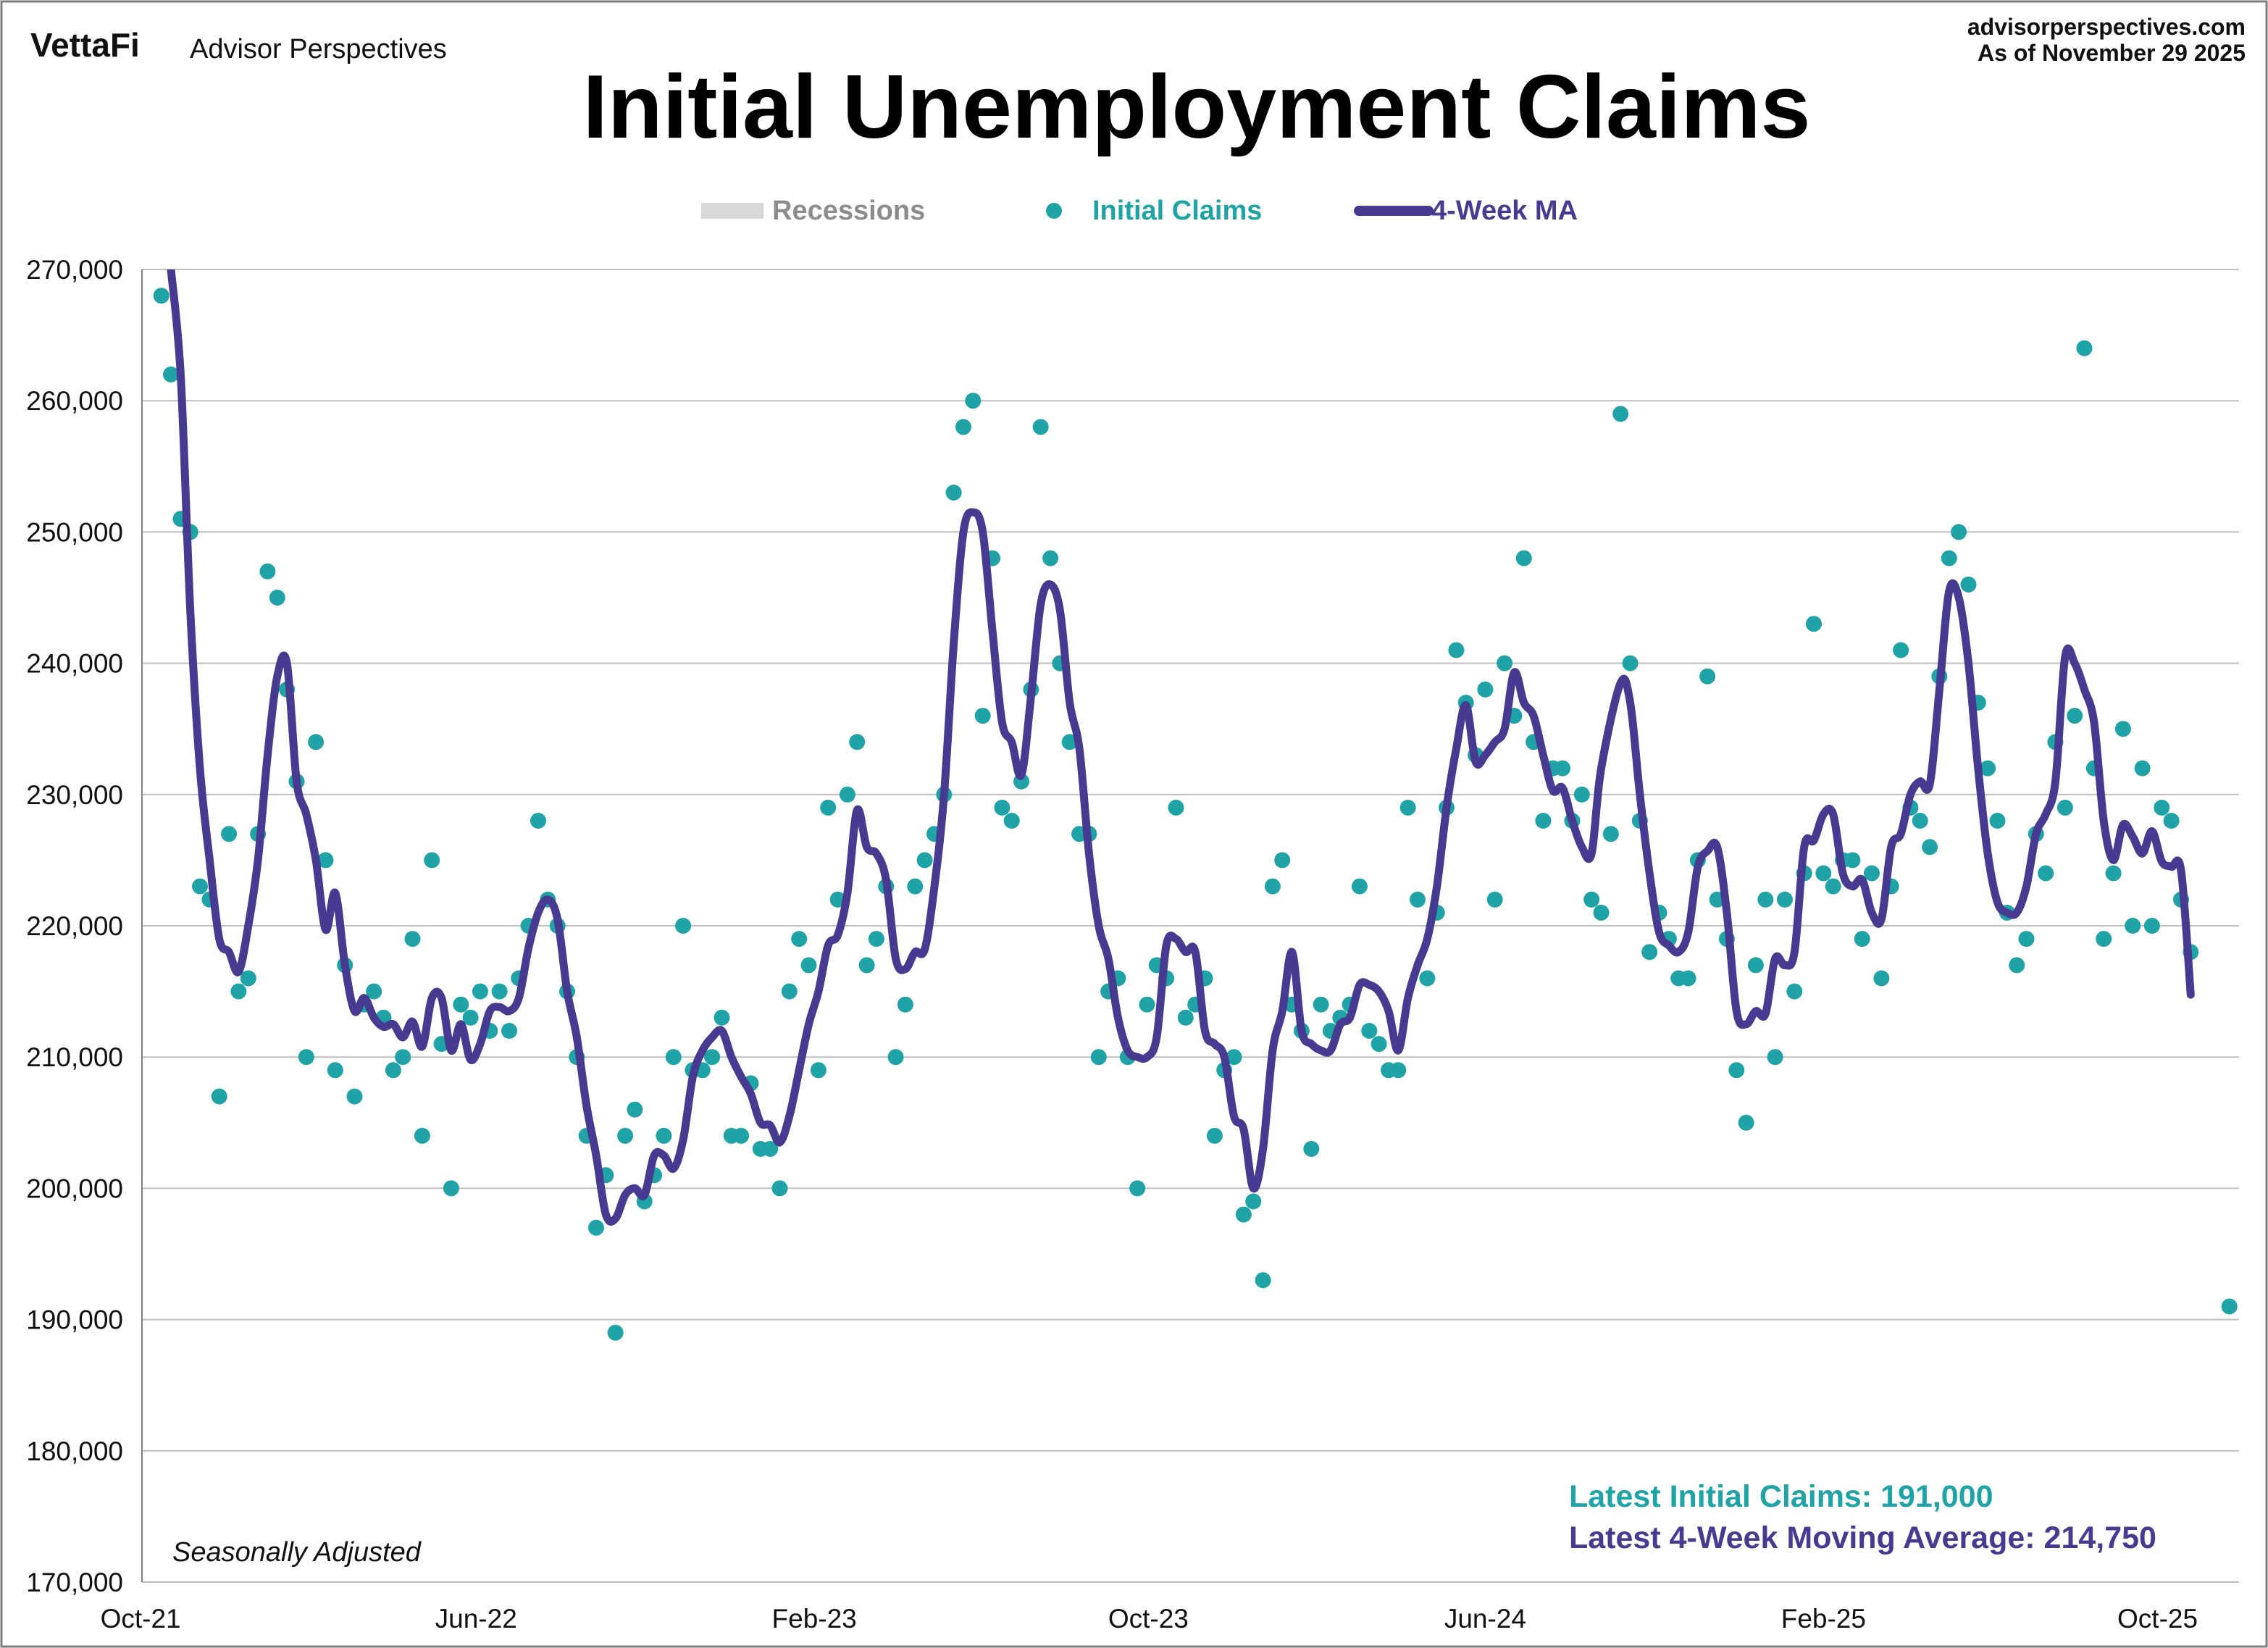  I want to click on y-tick-label: 260,000, so click(75, 401).